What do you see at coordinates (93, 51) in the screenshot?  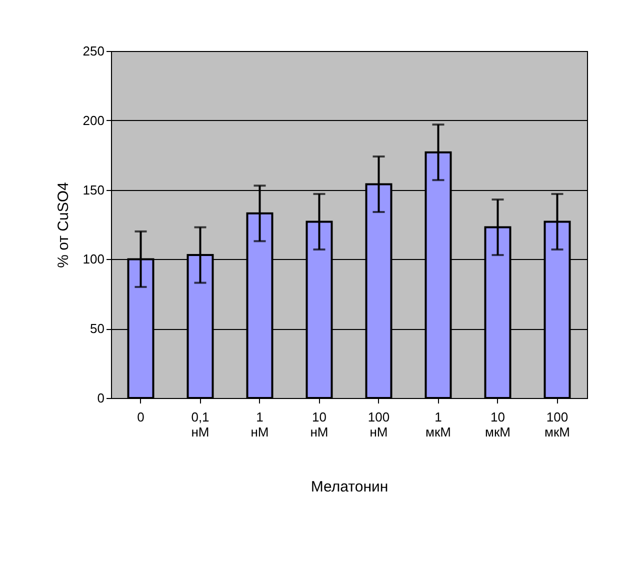 I see `y-tick-label: 250` at bounding box center [93, 51].